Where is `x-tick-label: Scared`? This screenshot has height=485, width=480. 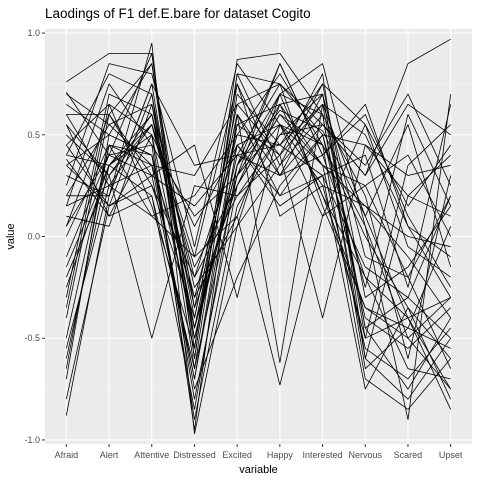 x-tick-label: Scared is located at coordinates (408, 455).